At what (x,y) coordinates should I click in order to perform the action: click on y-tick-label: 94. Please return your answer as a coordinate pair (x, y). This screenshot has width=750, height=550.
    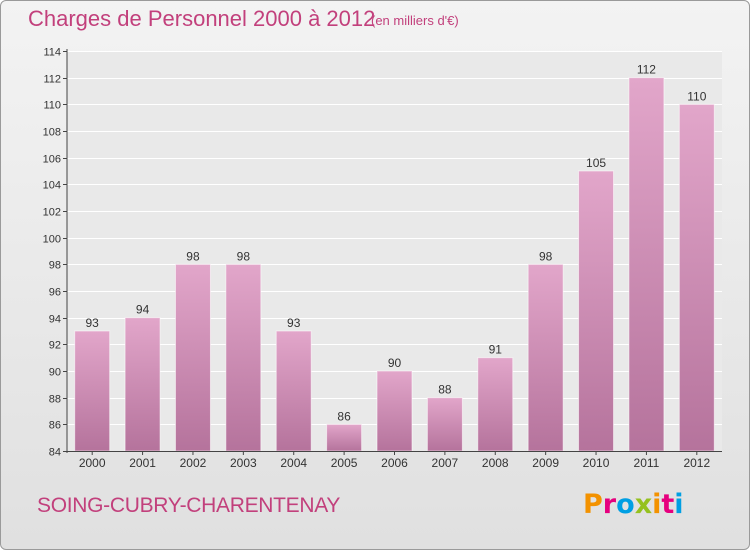
    Looking at the image, I should click on (55, 320).